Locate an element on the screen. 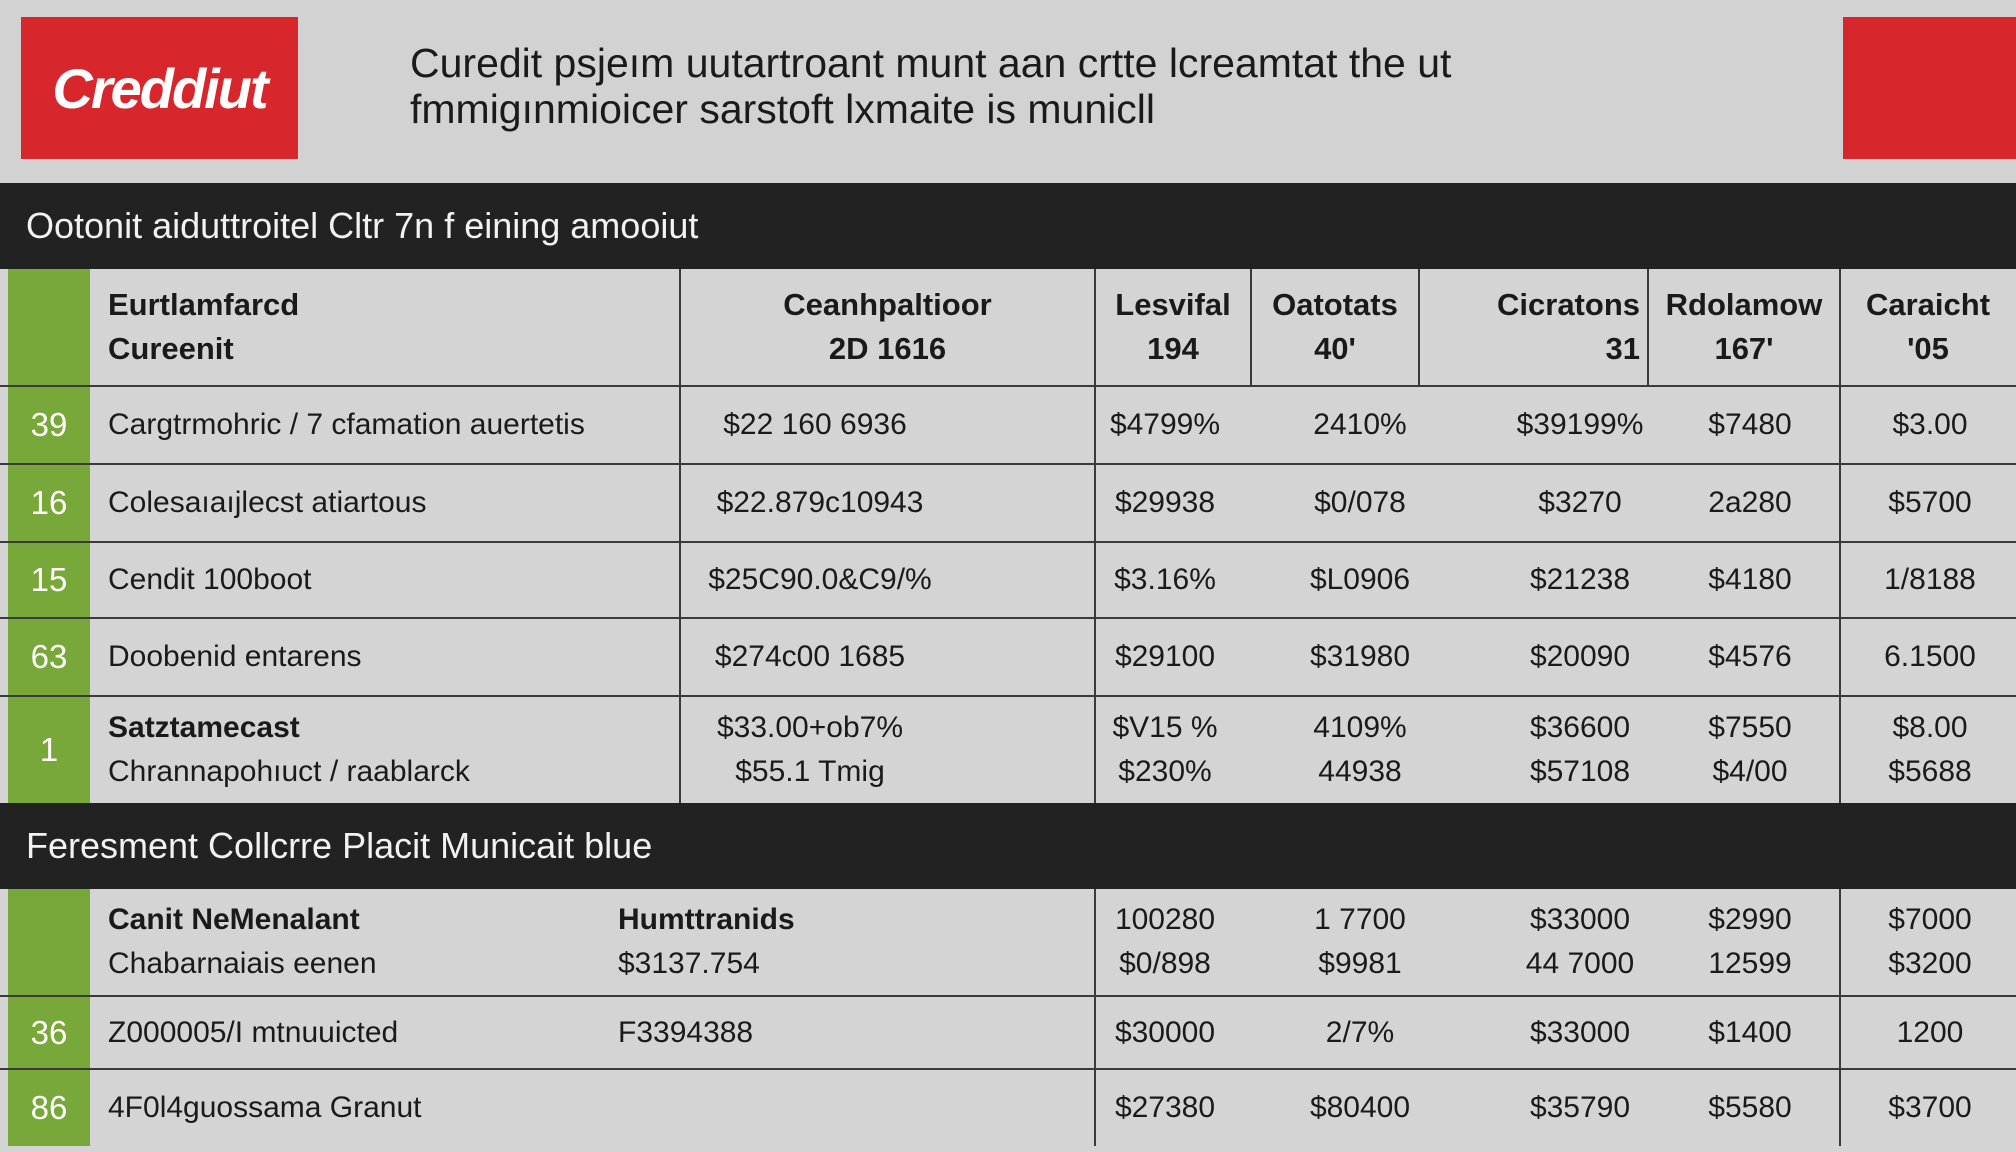 This screenshot has height=1152, width=2016. brand-logo: Creddiut is located at coordinates (159, 88).